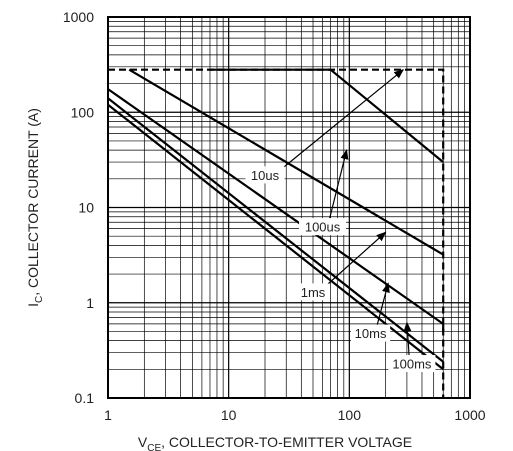 The image size is (513, 451). Describe the element at coordinates (39, 299) in the screenshot. I see `y-axis-label-sub: C` at that location.